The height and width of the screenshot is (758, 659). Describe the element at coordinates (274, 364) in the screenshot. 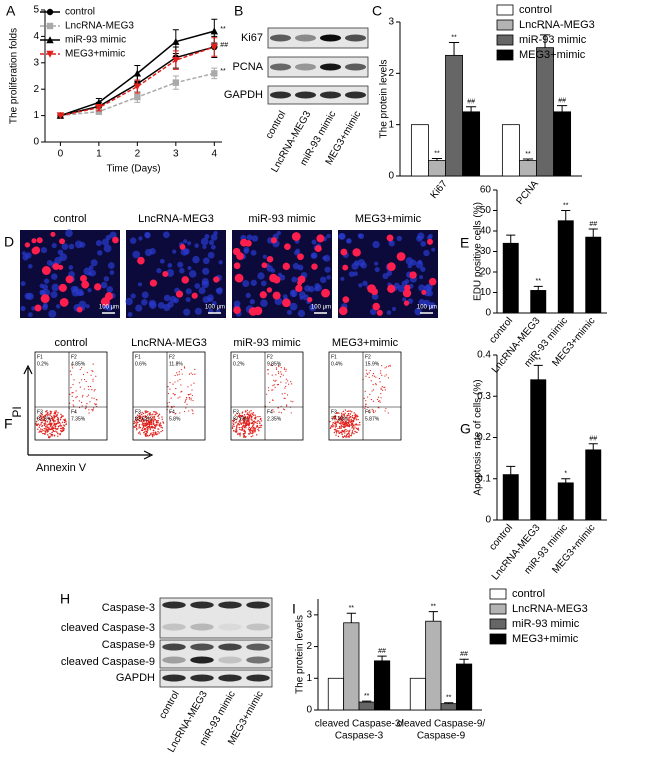

I see `quadrant-value: 9.85%` at that location.